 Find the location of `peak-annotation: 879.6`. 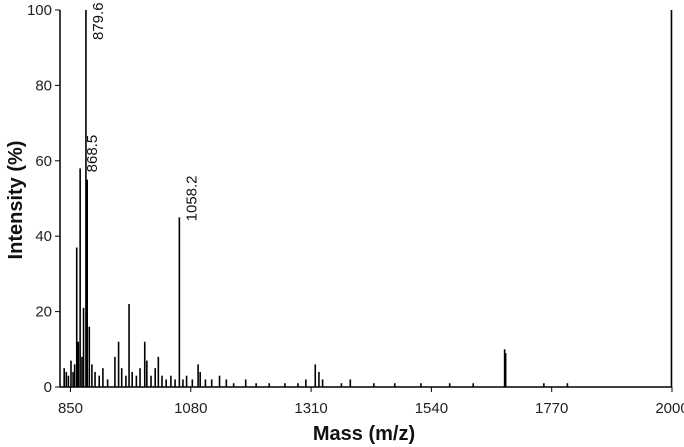

peak-annotation: 879.6 is located at coordinates (98, 21).